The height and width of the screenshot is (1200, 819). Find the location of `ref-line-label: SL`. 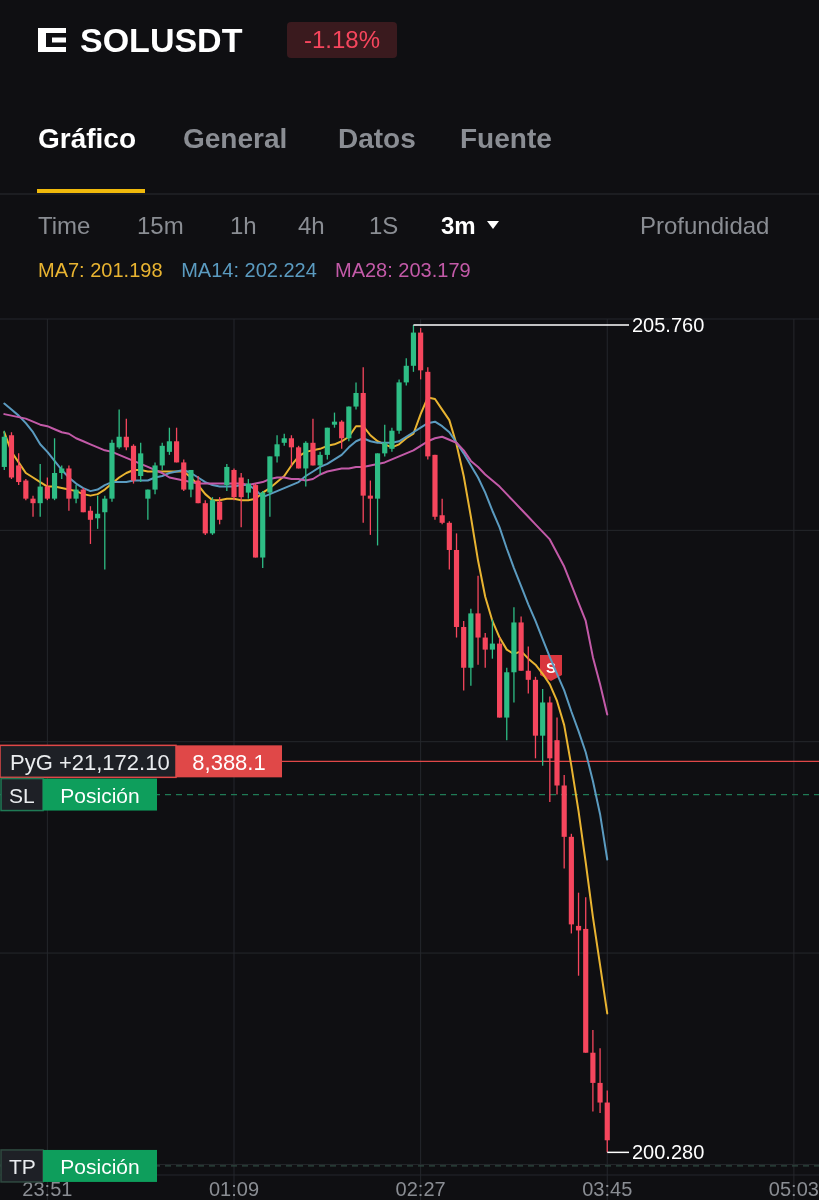

ref-line-label: SL is located at coordinates (22, 795).